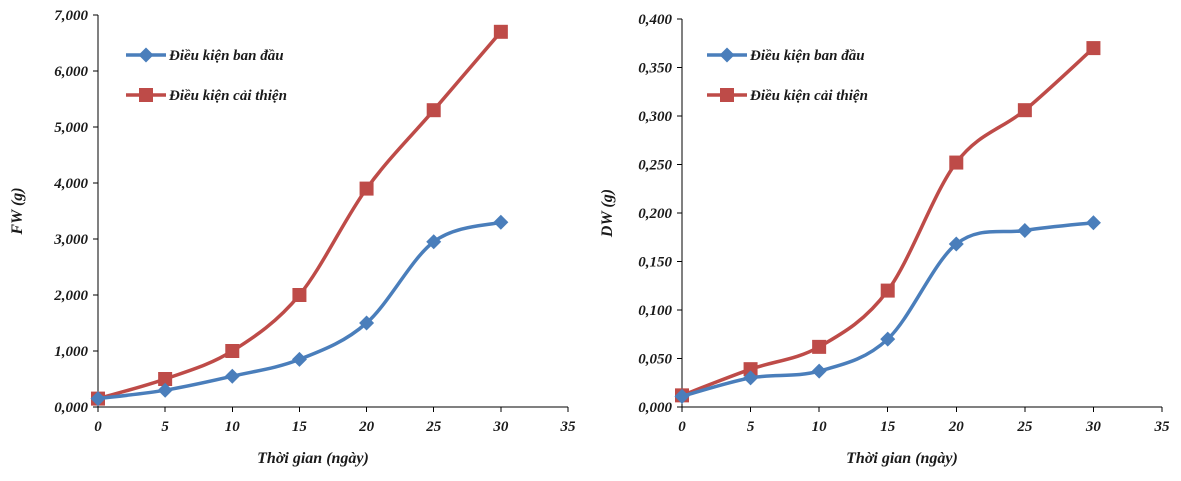 Image resolution: width=1181 pixels, height=481 pixels. Describe the element at coordinates (655, 311) in the screenshot. I see `y-tick-label: 0,100` at that location.